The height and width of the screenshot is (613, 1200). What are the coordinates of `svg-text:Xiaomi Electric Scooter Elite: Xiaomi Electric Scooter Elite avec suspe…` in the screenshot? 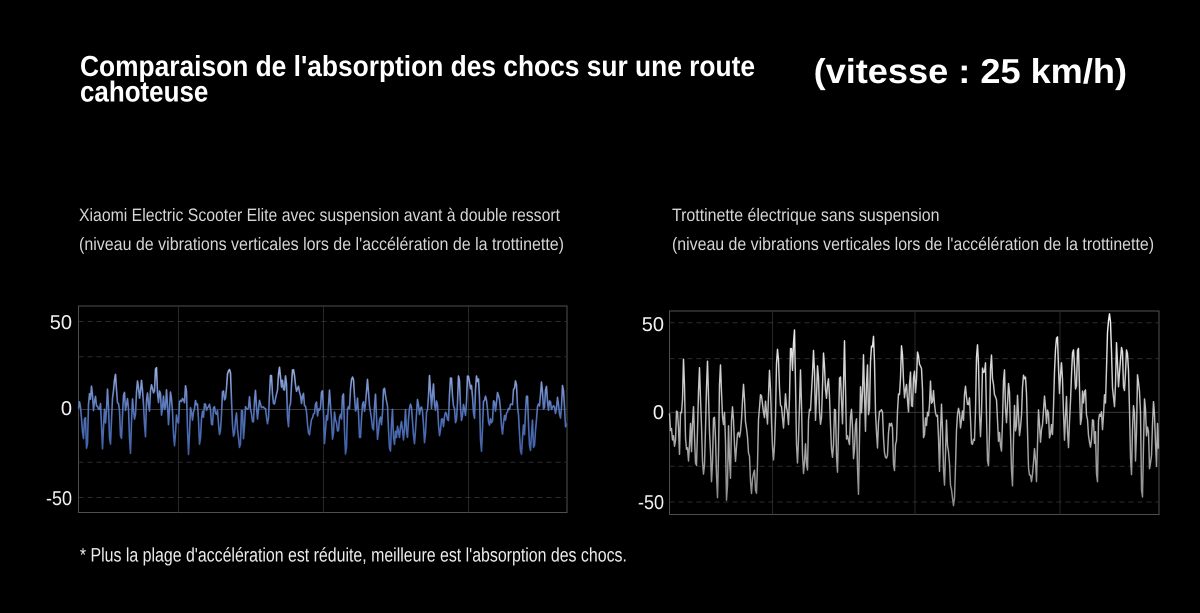 It's located at (319, 215).